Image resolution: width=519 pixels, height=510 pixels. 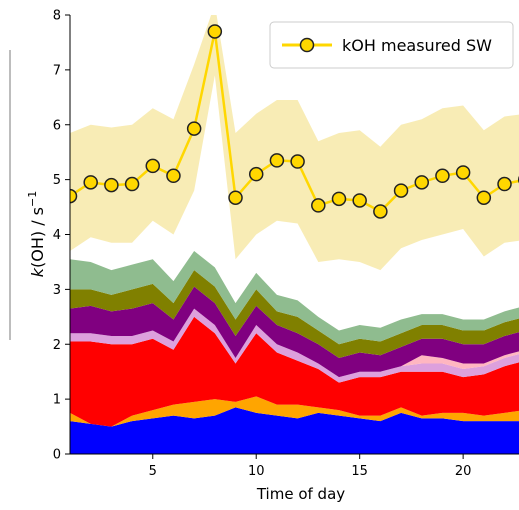 I want to click on x-axis-title: Time of day, so click(x=300, y=494).